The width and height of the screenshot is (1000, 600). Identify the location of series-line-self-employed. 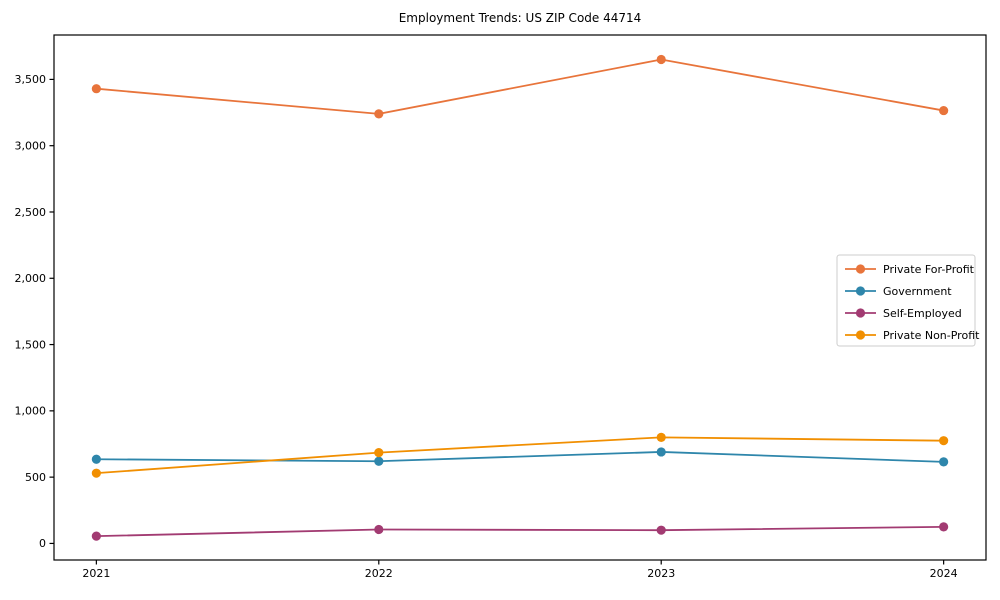
(520, 531).